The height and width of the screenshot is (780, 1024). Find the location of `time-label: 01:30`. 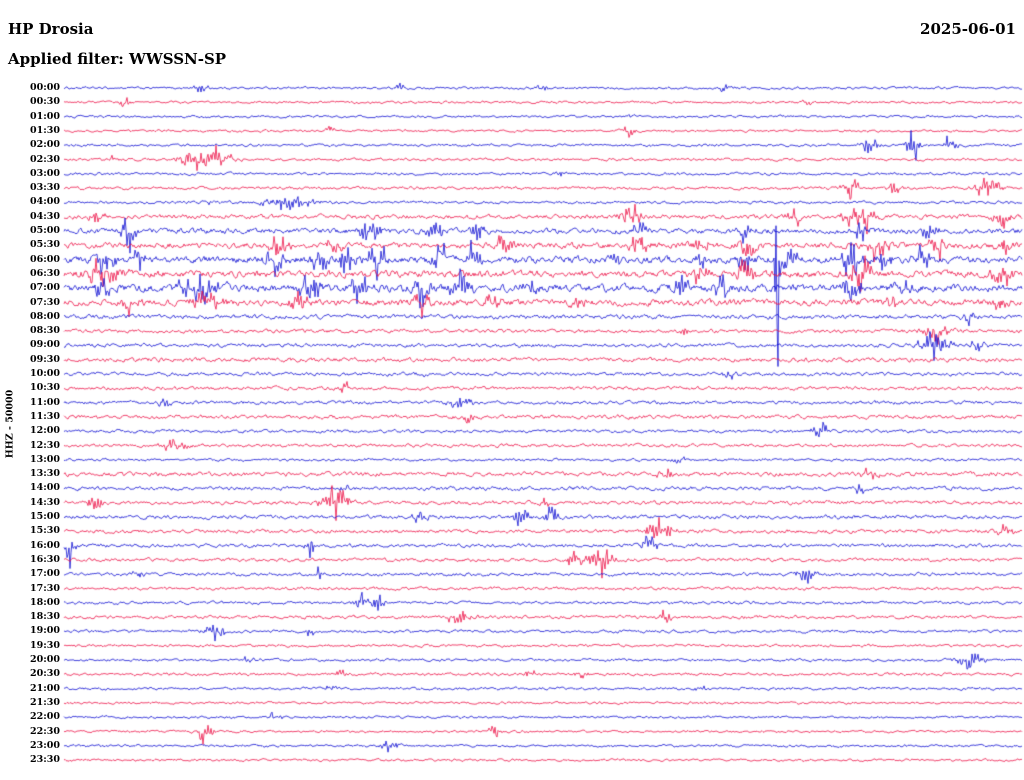

time-label: 01:30 is located at coordinates (45, 130).